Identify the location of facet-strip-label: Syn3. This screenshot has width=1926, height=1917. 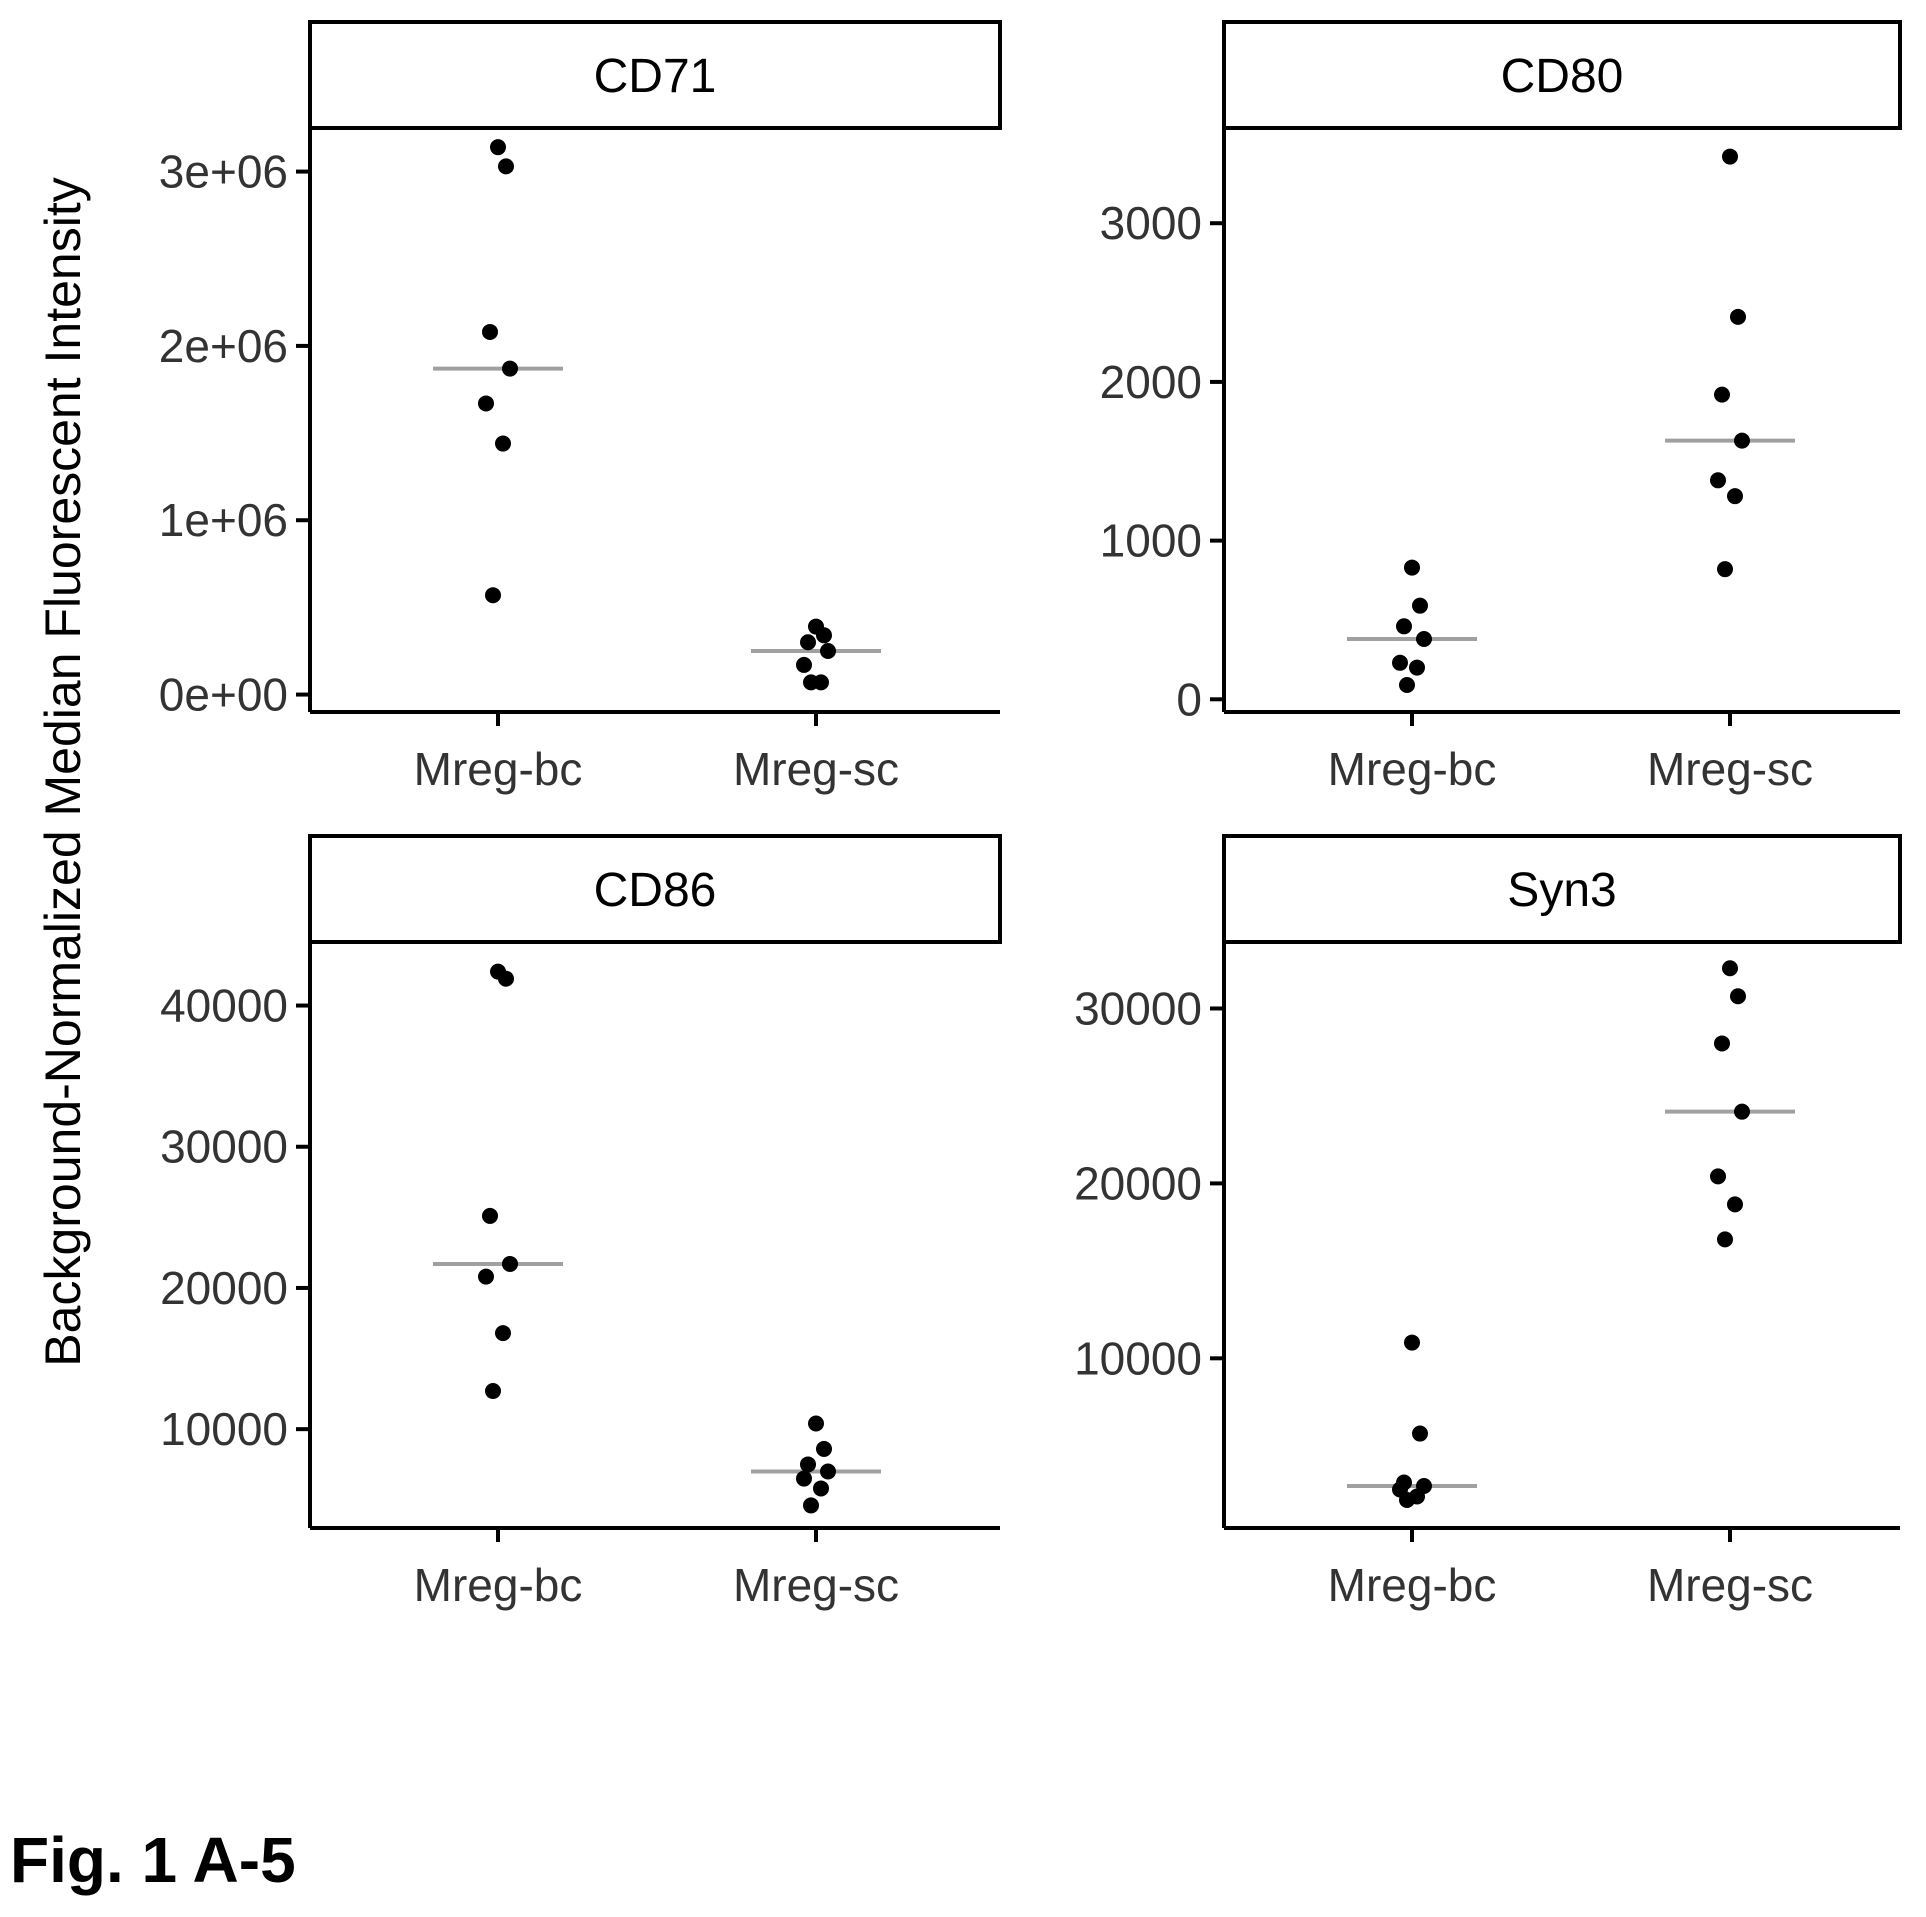
(1561, 890).